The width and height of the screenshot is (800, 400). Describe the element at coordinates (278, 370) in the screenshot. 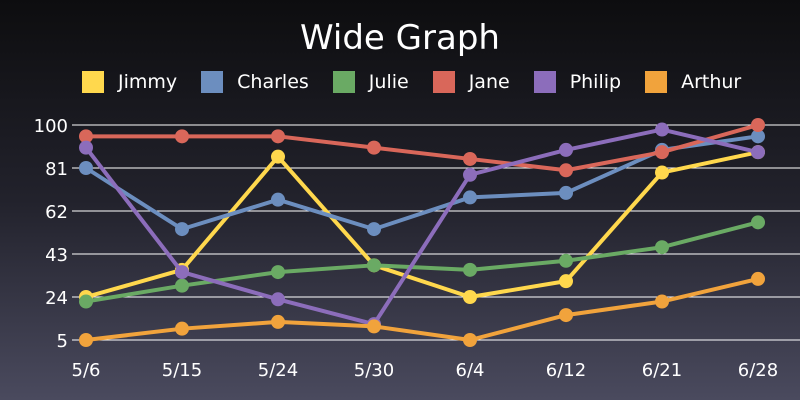

I see `x-tick-label: 5/24` at that location.